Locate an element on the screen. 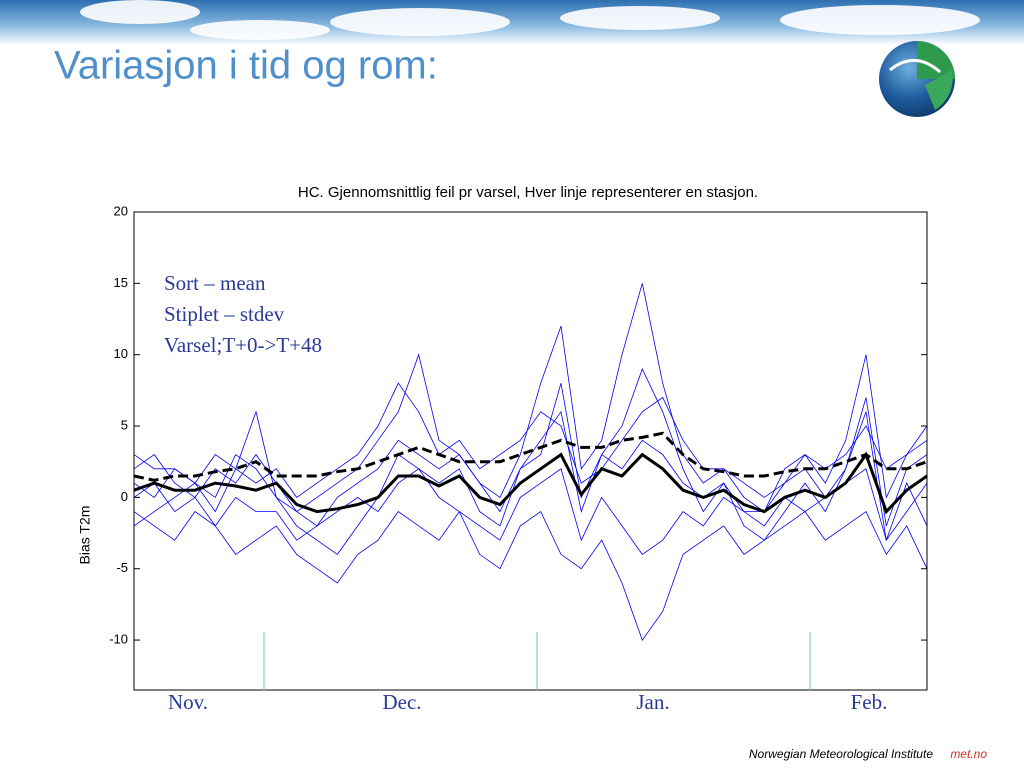 The width and height of the screenshot is (1024, 773). y-tick-label: -10 is located at coordinates (118, 638).